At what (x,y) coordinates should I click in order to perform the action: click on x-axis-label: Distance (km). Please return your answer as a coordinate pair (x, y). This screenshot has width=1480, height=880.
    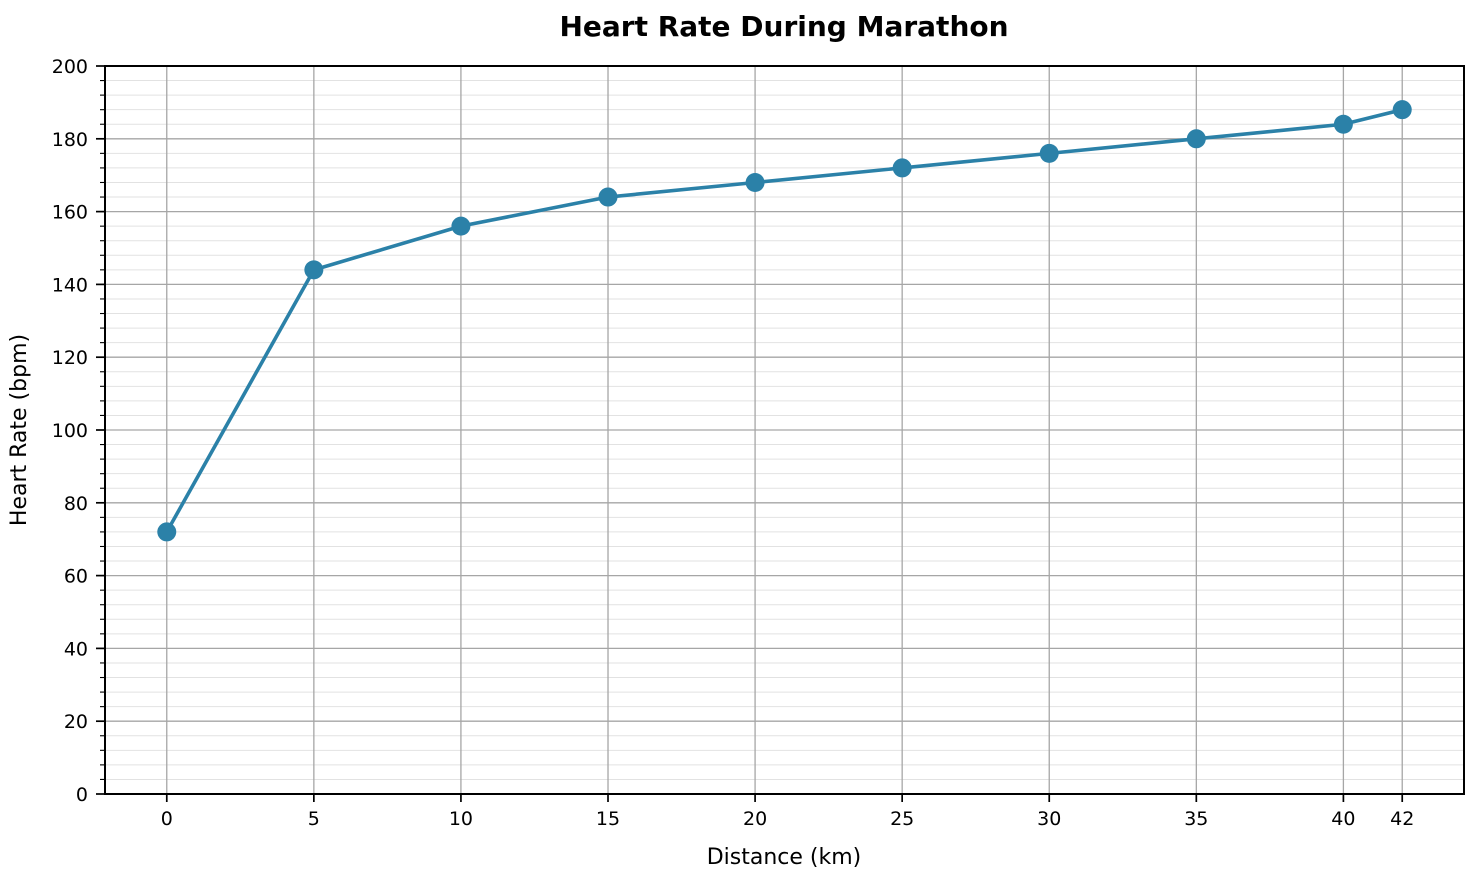
    Looking at the image, I should click on (784, 857).